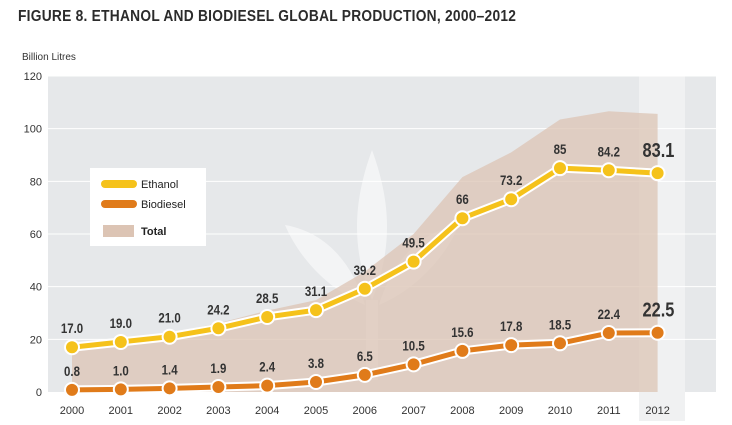 The width and height of the screenshot is (732, 425). Describe the element at coordinates (462, 332) in the screenshot. I see `biodiesel-data-label: 15.6` at that location.